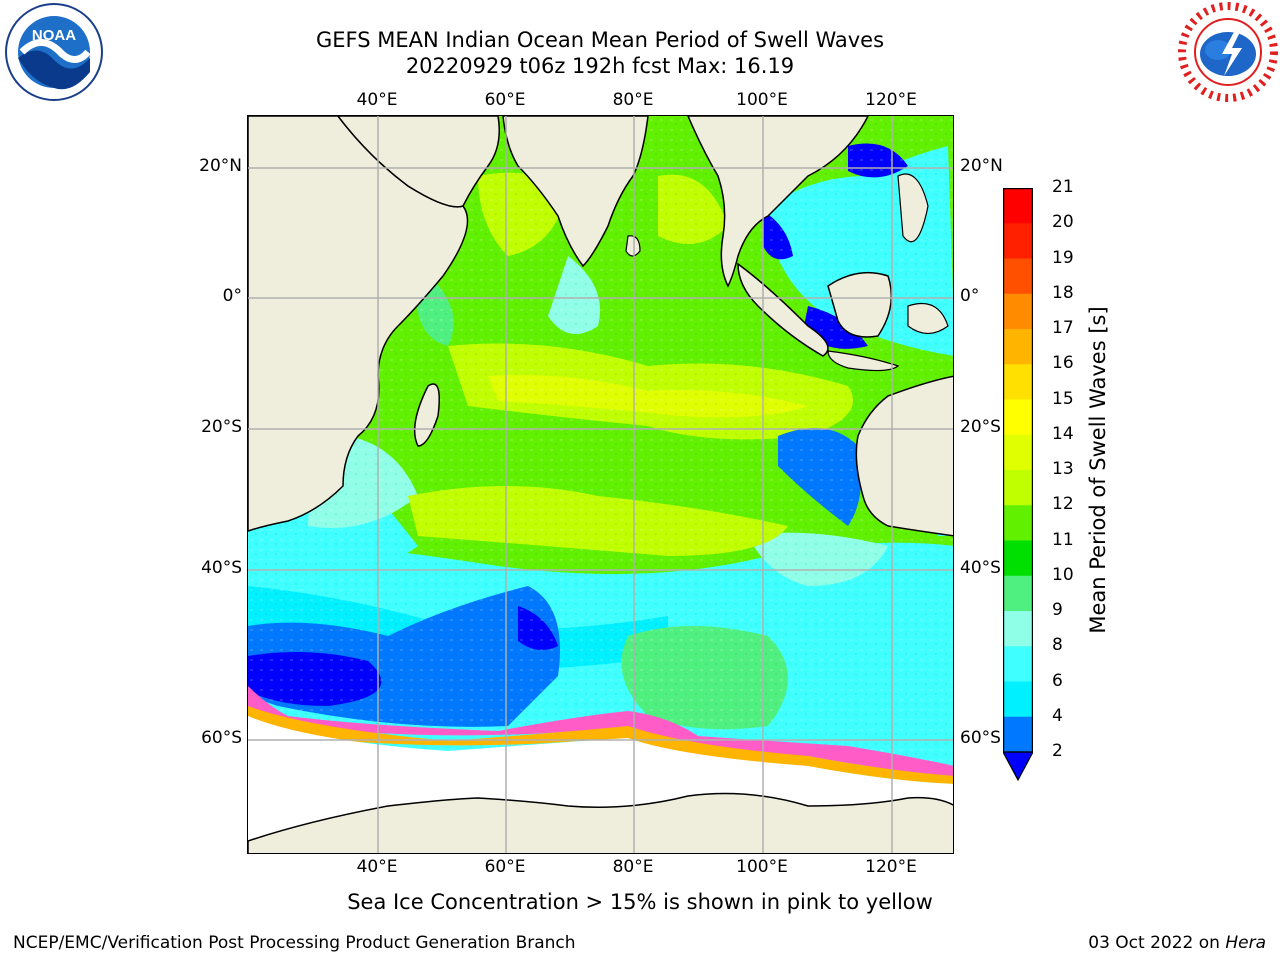 The height and width of the screenshot is (960, 1280). I want to click on lat-tick-left-0: 0°, so click(232, 296).